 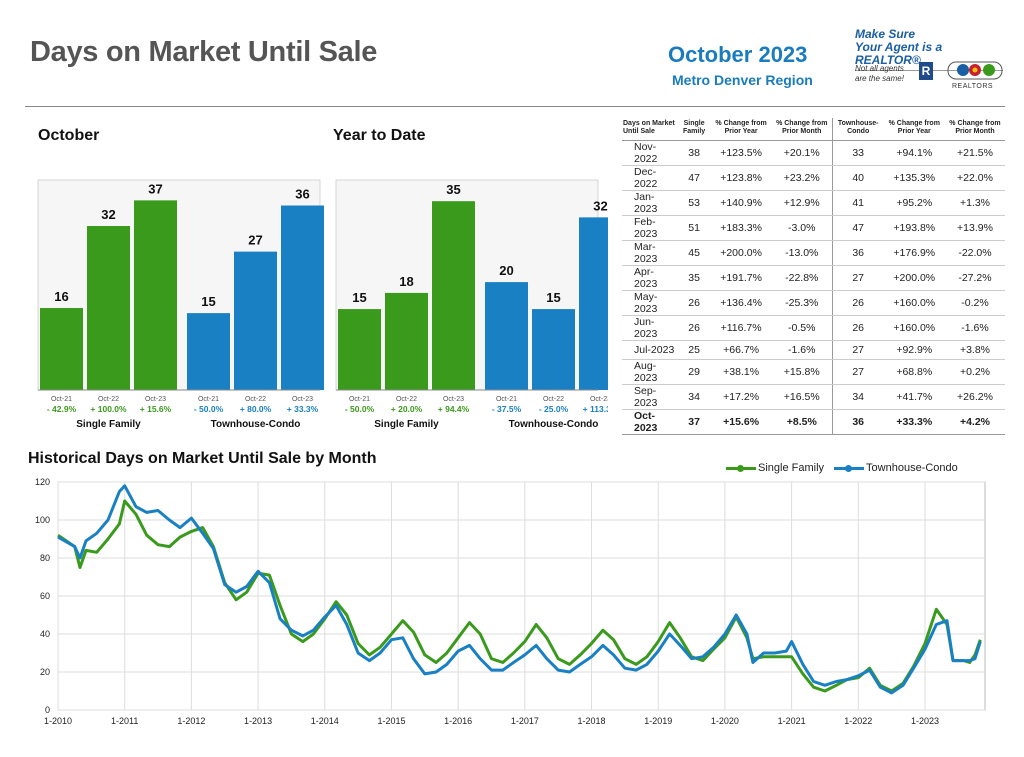 What do you see at coordinates (42, 482) in the screenshot?
I see `y-tick-label: 120` at bounding box center [42, 482].